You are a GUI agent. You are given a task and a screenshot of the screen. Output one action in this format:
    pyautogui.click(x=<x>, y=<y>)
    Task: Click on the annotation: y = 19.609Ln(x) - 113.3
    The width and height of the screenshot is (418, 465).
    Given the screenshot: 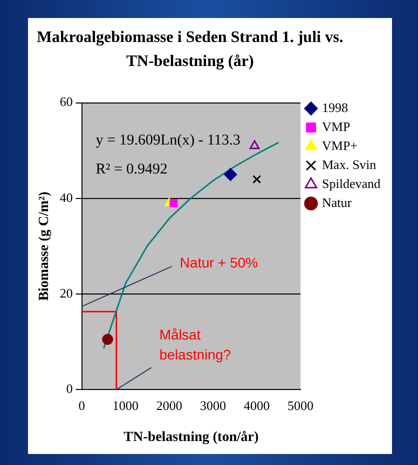 What is the action you would take?
    pyautogui.click(x=168, y=140)
    